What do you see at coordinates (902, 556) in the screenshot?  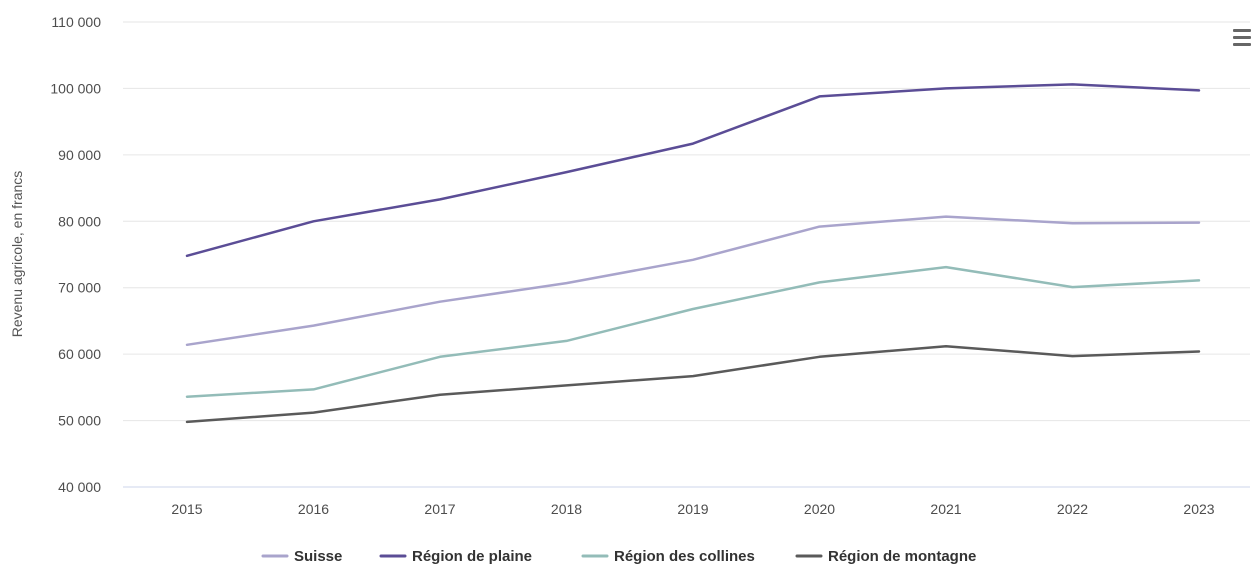 I see `legend-label: Région de montagne` at bounding box center [902, 556].